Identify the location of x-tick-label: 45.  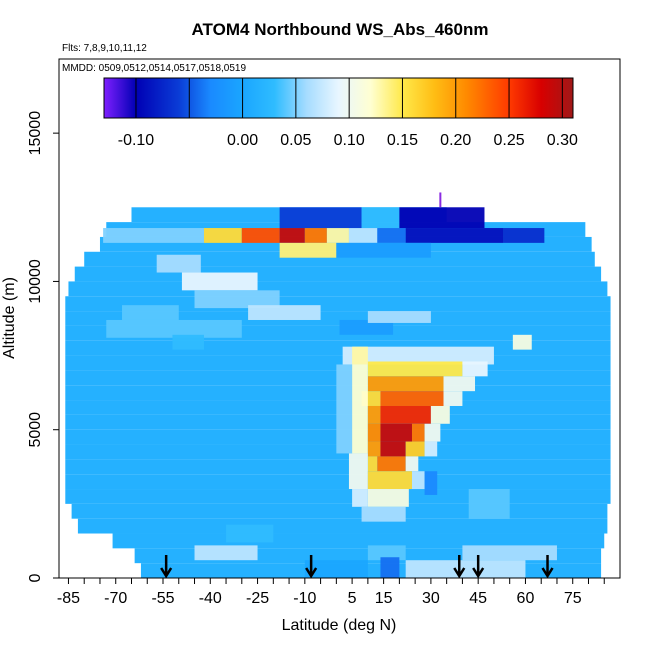
(478, 598).